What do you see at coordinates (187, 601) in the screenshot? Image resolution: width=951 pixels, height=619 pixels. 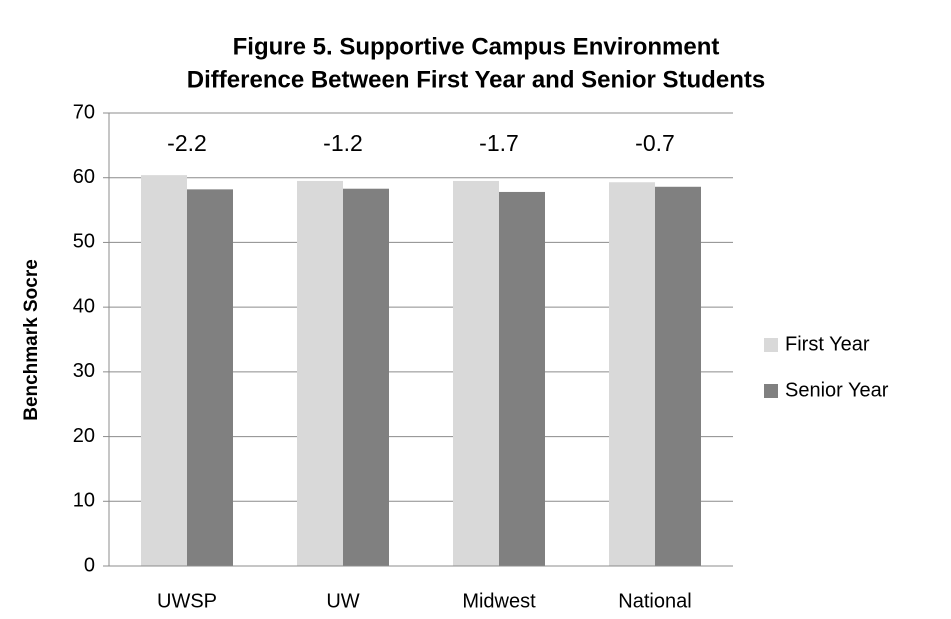 I see `x-tick-label: UWSP` at bounding box center [187, 601].